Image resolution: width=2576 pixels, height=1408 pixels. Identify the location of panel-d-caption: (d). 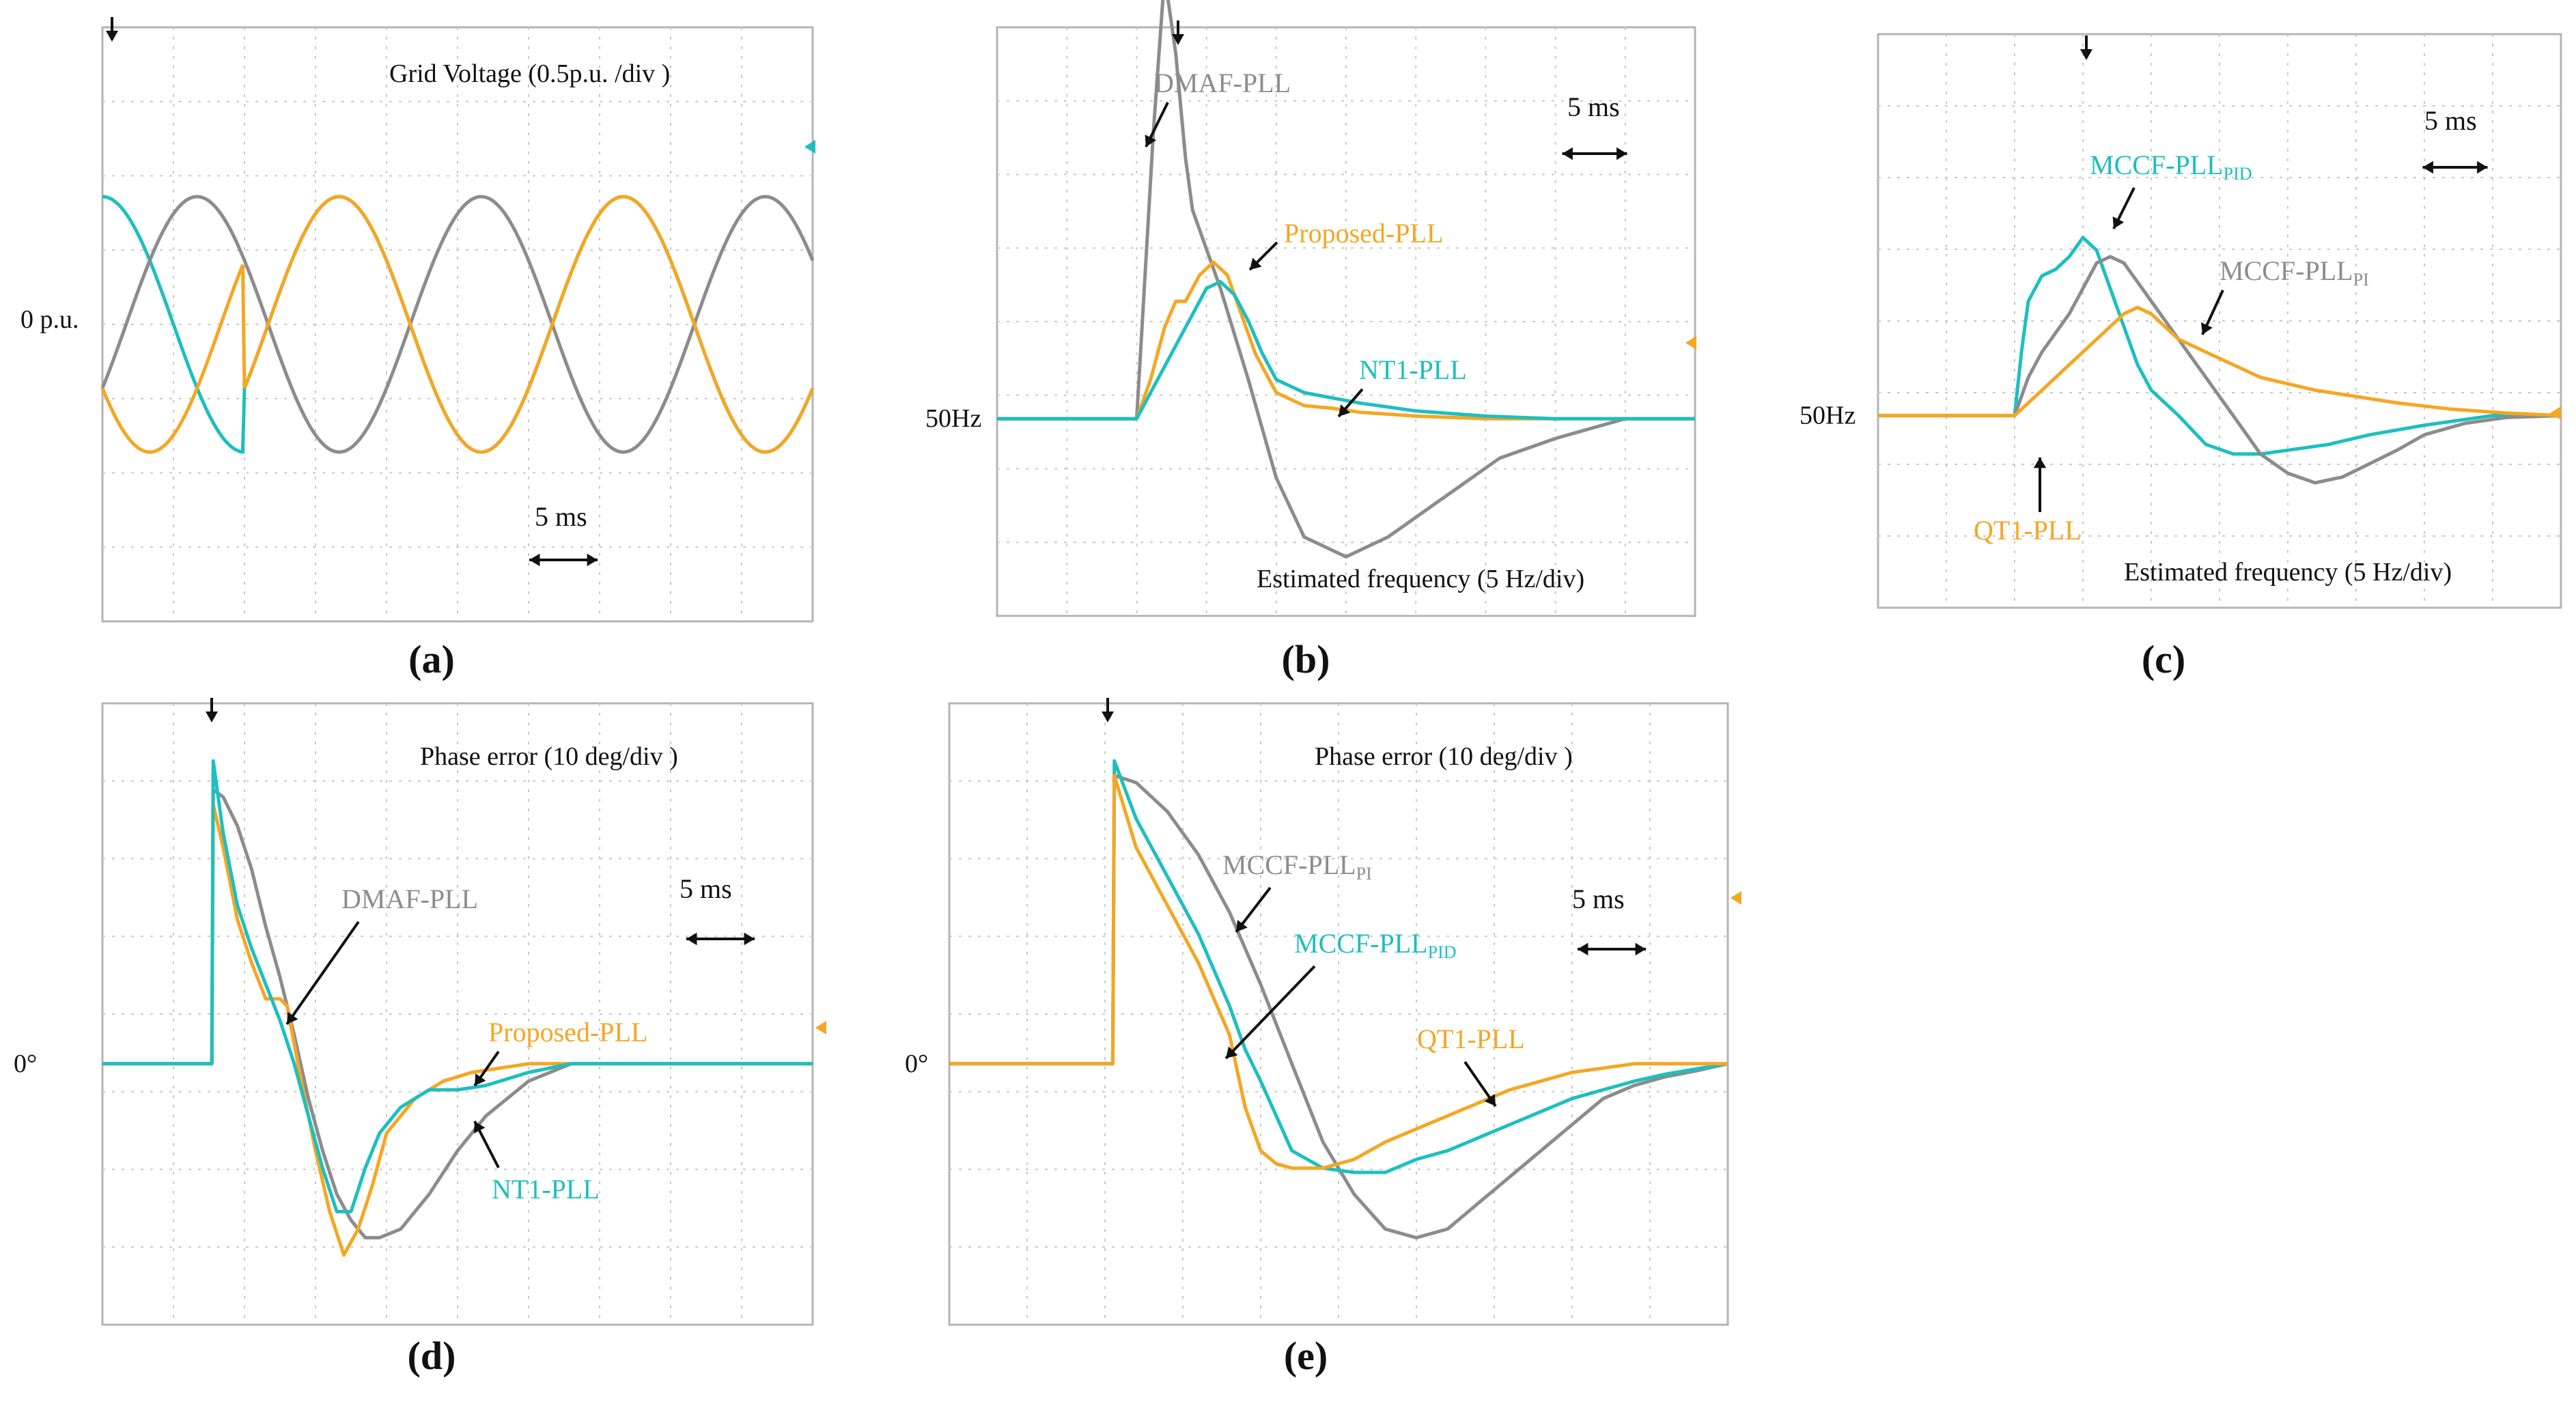
(432, 1356).